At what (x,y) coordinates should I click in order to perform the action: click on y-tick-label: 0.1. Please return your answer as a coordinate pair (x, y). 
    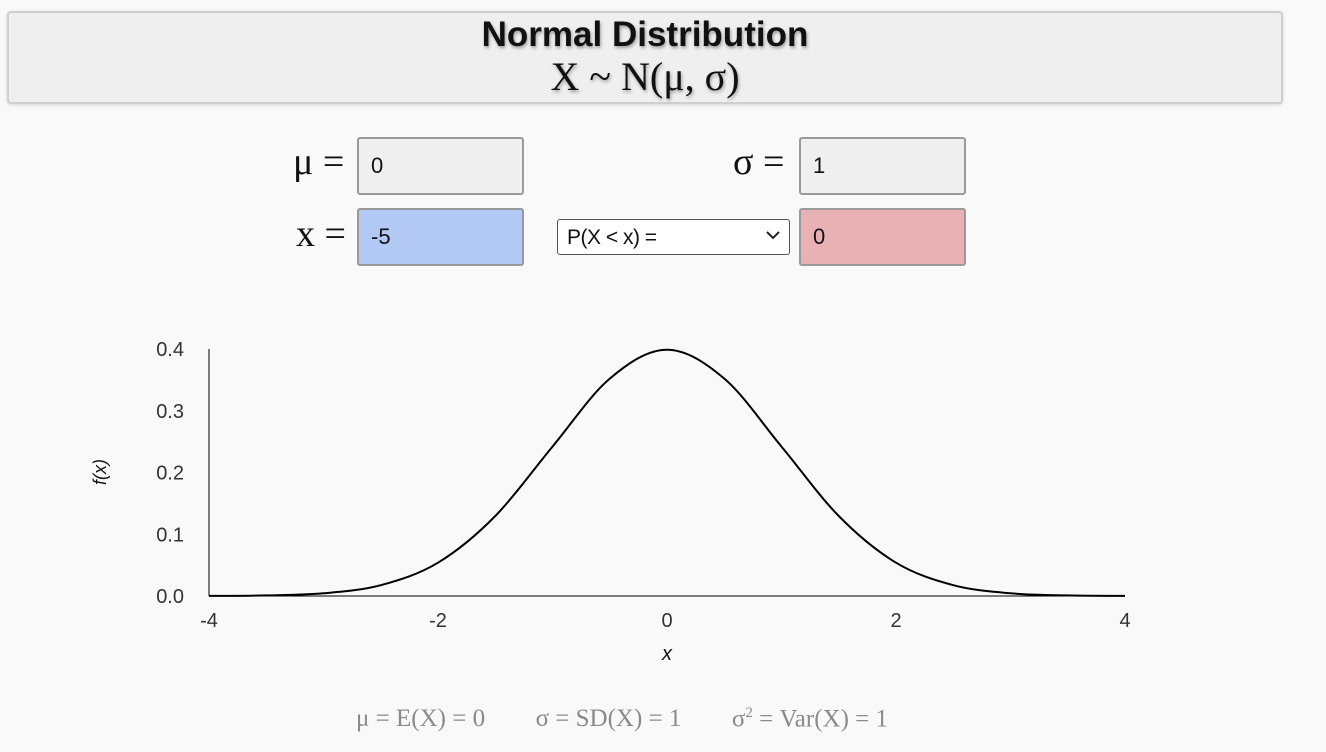
    Looking at the image, I should click on (170, 535).